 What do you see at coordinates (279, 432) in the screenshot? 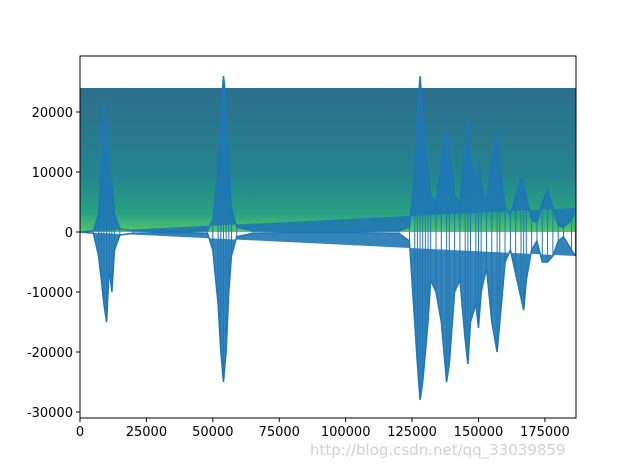
I see `x-tick-label: 75000` at bounding box center [279, 432].